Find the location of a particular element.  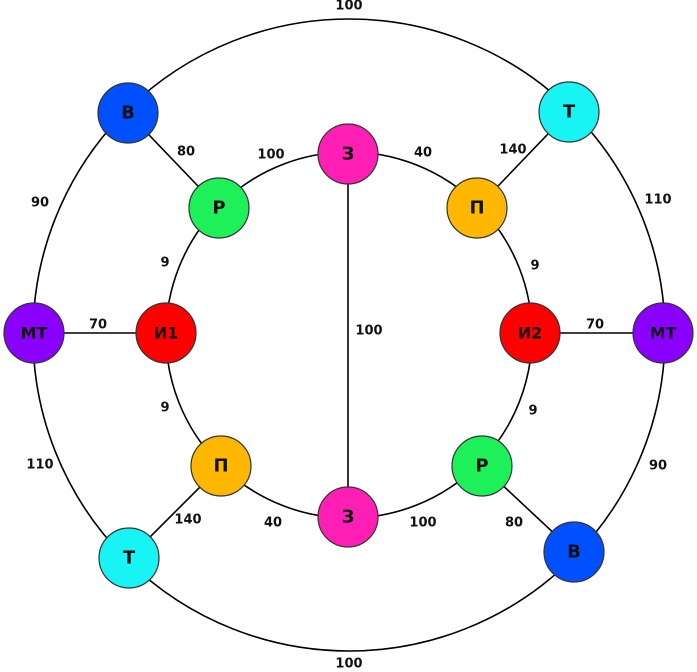

node-t-bottom: Т is located at coordinates (129, 558).